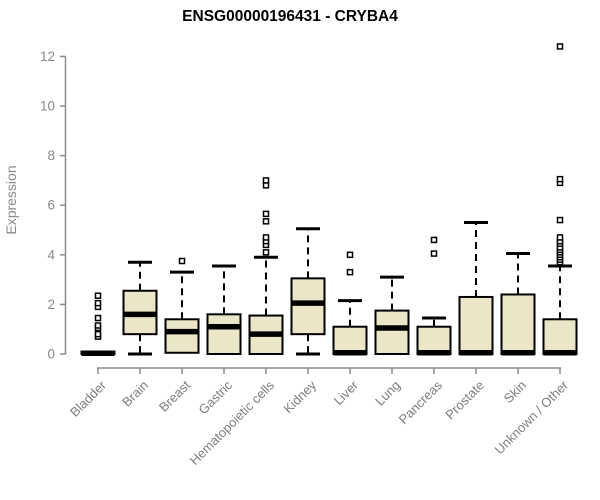 This screenshot has width=600, height=500. I want to click on box-group-brain: Brain, so click(138, 335).